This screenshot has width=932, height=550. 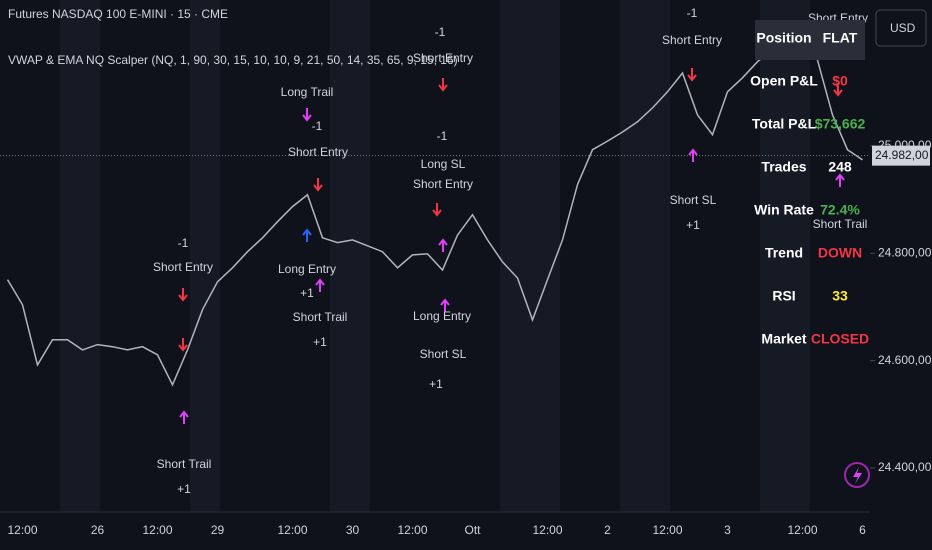 I want to click on signal-annotation: Long Trail, so click(x=307, y=92).